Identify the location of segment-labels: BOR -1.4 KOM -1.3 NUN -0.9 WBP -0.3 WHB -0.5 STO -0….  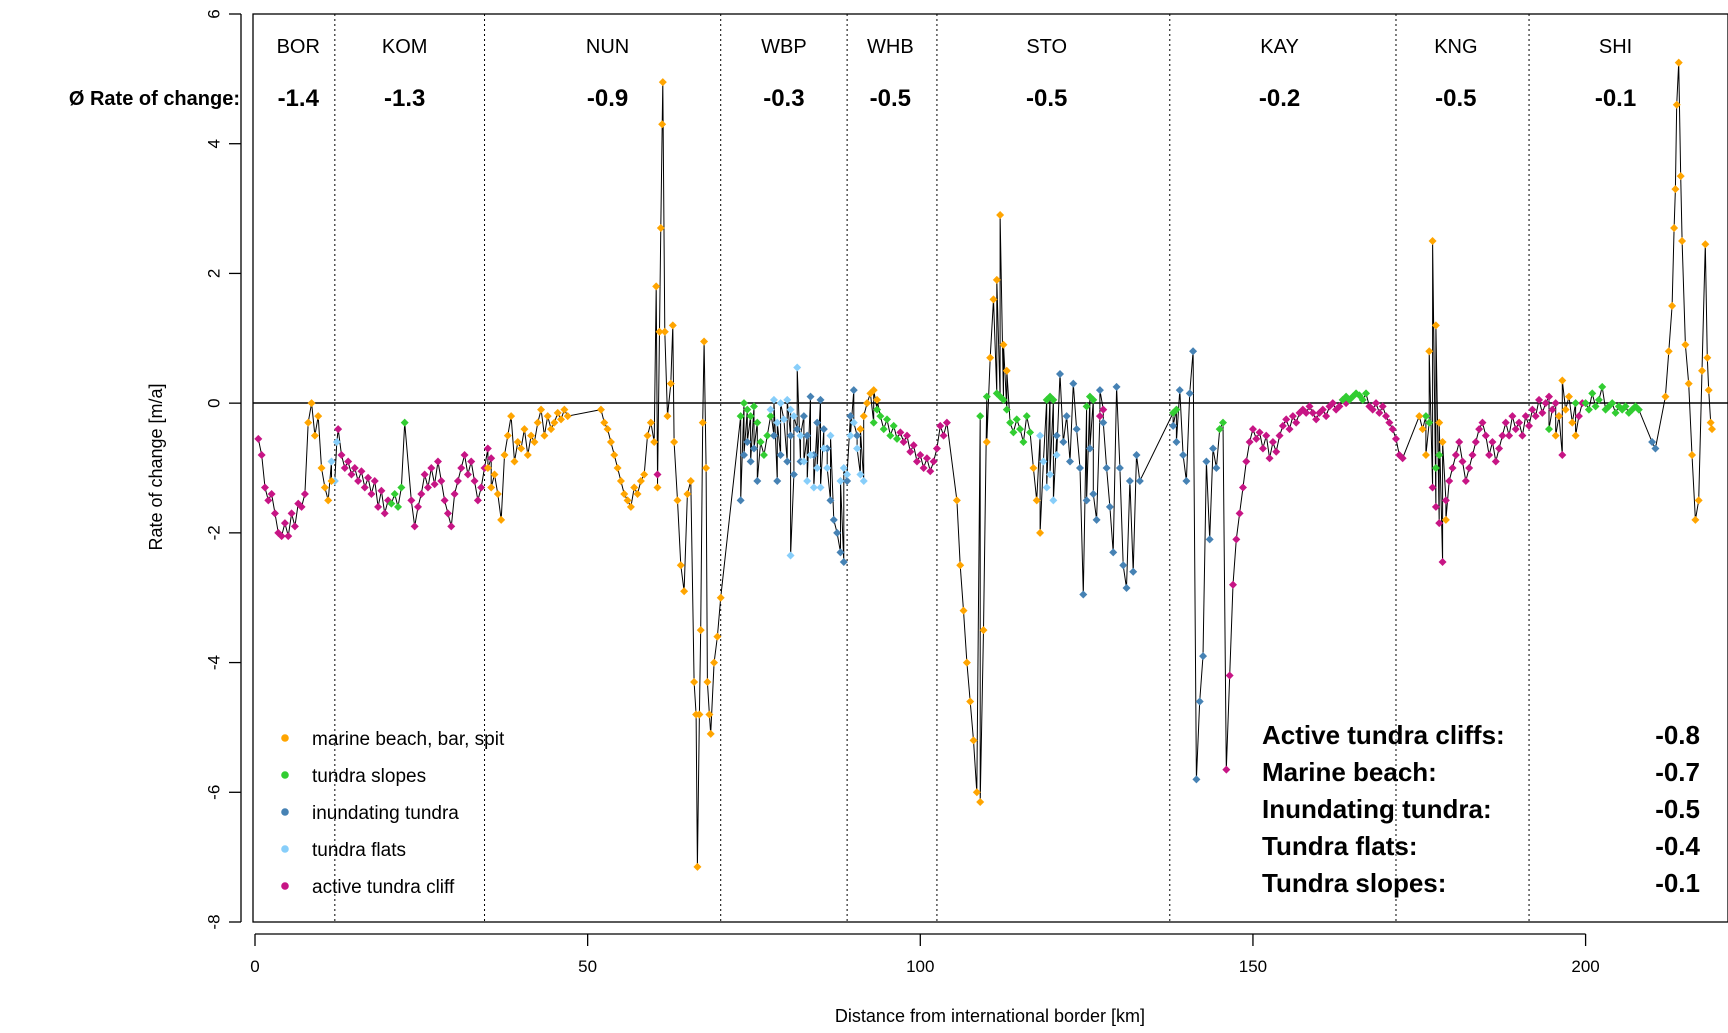
(957, 74).